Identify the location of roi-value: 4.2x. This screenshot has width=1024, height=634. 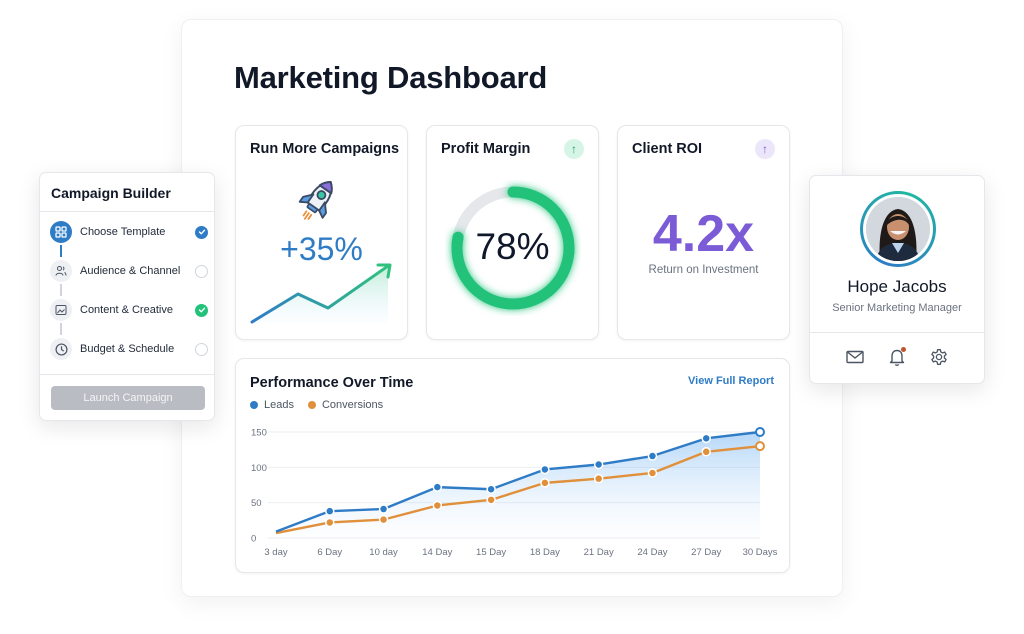
(703, 234).